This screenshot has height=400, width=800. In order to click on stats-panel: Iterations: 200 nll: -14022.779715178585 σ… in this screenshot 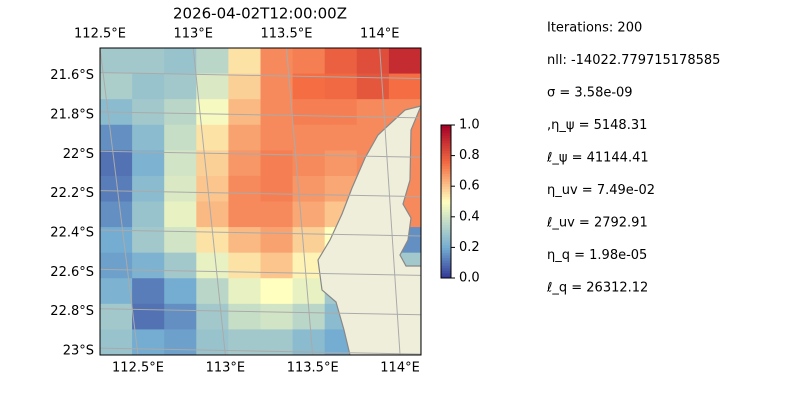, I will do `click(633, 158)`.